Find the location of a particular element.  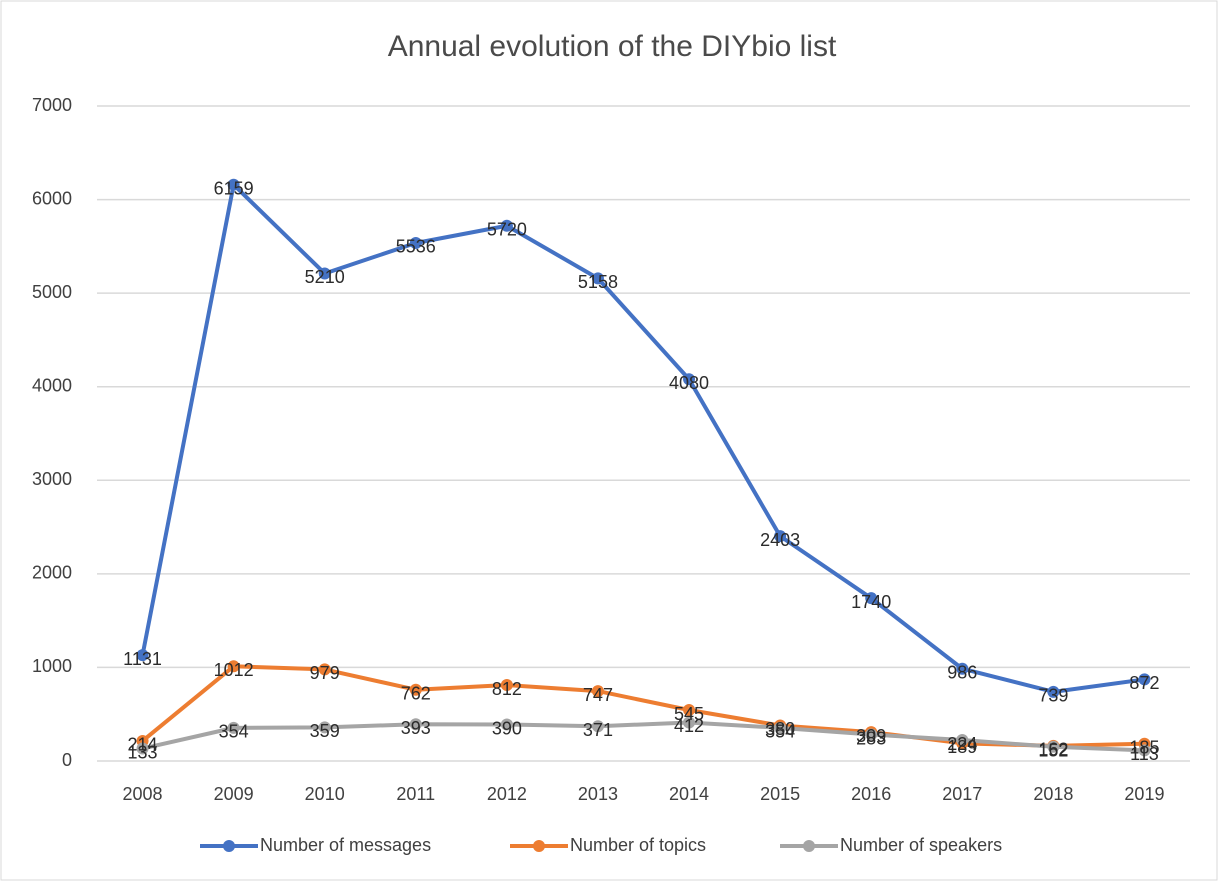

y-tick-label: 1000 is located at coordinates (52, 666).